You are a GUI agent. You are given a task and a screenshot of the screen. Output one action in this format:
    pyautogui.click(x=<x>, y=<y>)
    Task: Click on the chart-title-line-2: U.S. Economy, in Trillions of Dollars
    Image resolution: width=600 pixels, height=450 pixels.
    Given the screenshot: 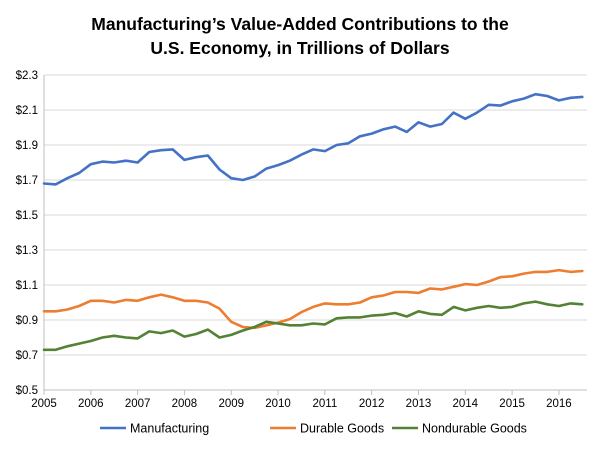 What is the action you would take?
    pyautogui.click(x=300, y=48)
    